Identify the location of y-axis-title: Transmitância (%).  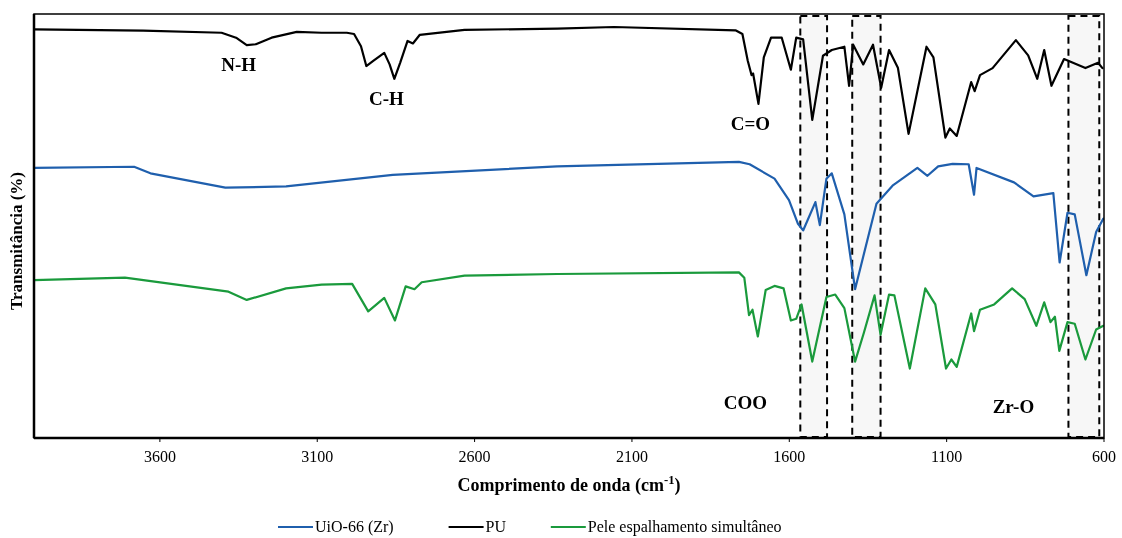
(16, 241).